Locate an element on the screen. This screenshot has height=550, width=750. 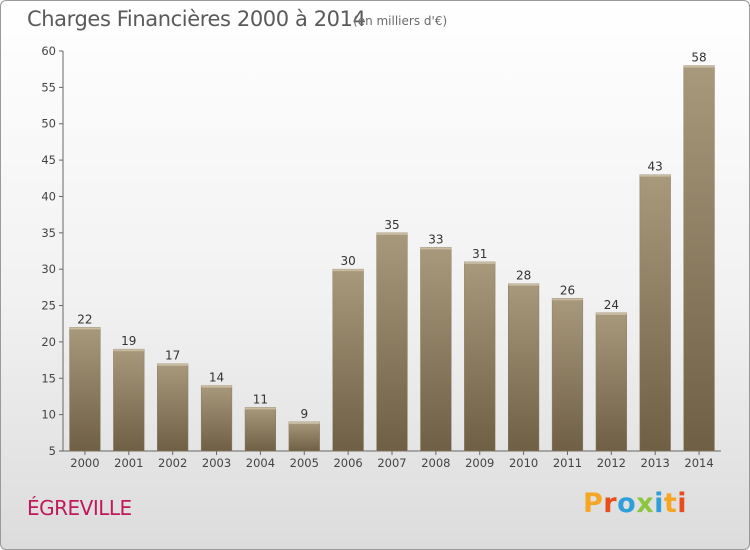
y-tick-label: 15 is located at coordinates (48, 378).